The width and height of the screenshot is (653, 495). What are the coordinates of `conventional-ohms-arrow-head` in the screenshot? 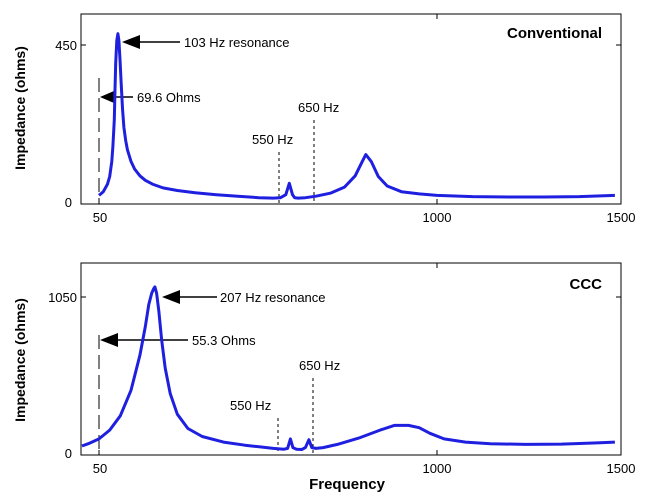 It's located at (107, 97).